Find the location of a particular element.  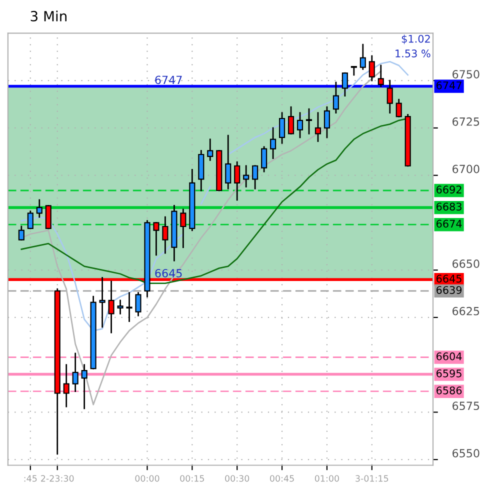

annotation: 6645 is located at coordinates (168, 273).